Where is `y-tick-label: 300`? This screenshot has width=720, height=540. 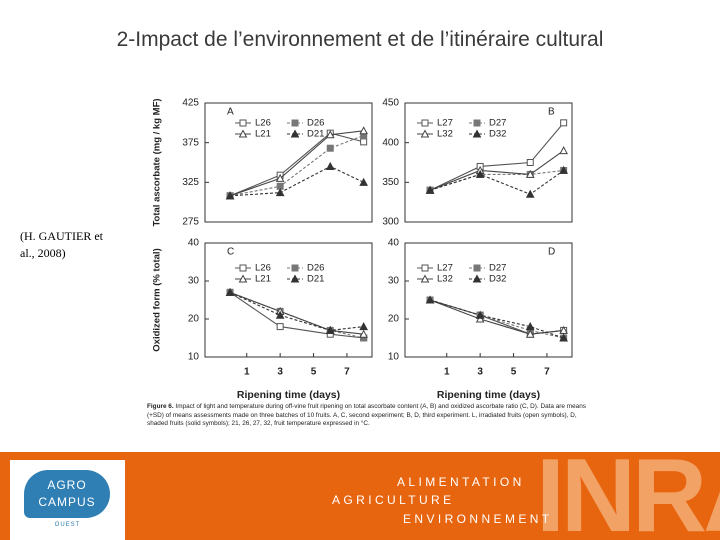
y-tick-label: 300 is located at coordinates (390, 222).